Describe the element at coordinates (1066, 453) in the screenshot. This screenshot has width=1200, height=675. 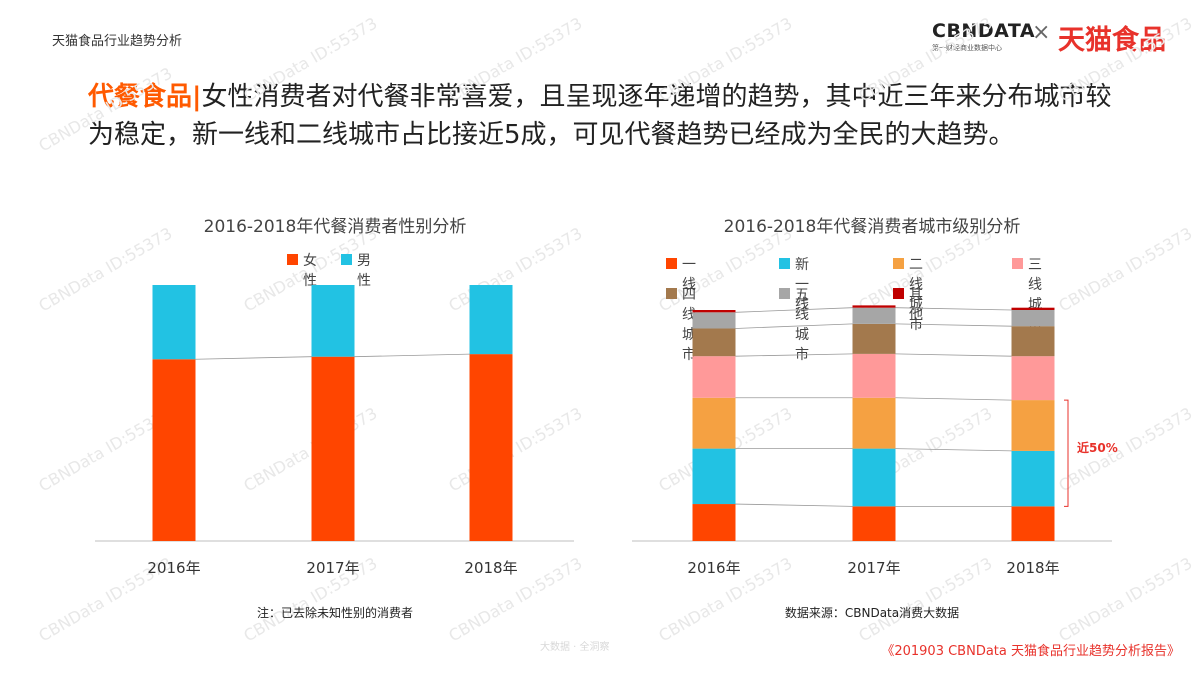
I see `annotation-bracket` at that location.